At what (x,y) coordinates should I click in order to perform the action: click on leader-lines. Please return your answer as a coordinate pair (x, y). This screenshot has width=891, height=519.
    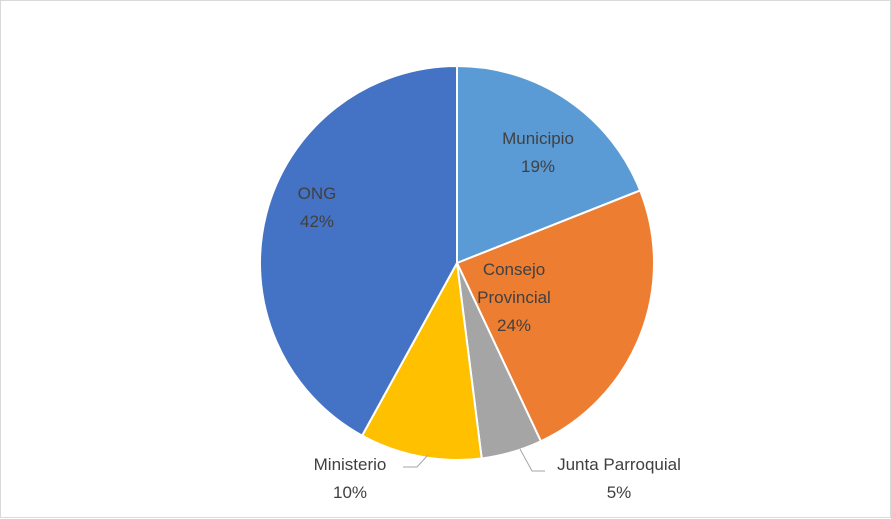
    Looking at the image, I should click on (474, 460).